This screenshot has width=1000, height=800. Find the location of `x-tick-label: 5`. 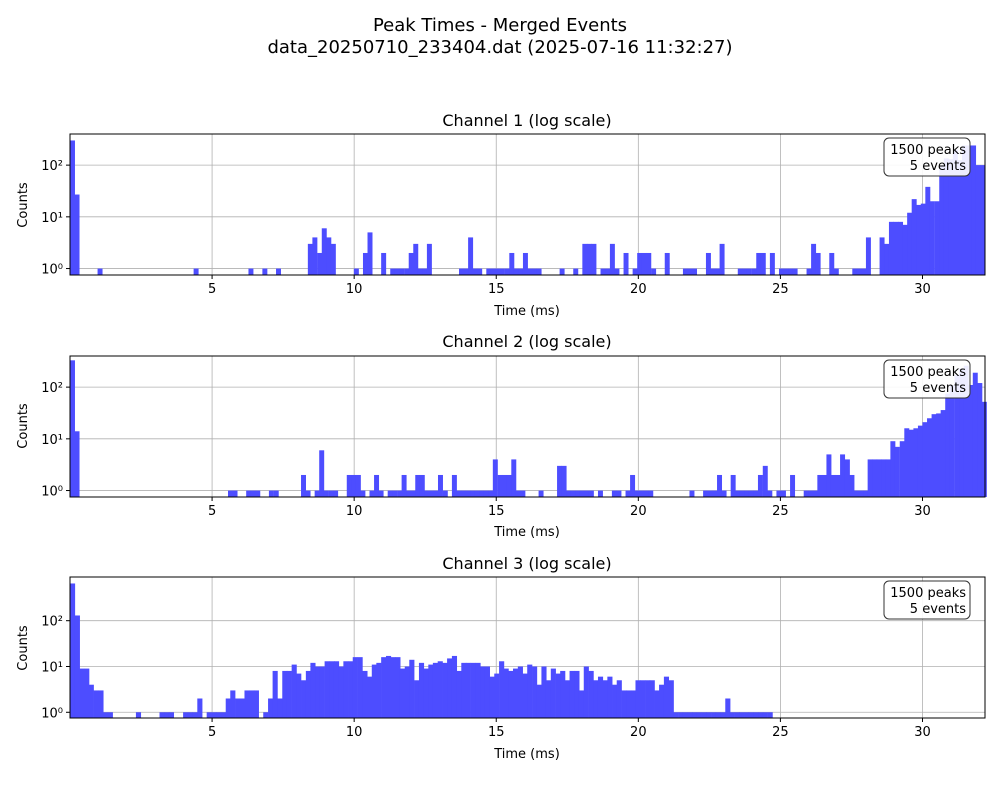

x-tick-label: 5 is located at coordinates (212, 732).